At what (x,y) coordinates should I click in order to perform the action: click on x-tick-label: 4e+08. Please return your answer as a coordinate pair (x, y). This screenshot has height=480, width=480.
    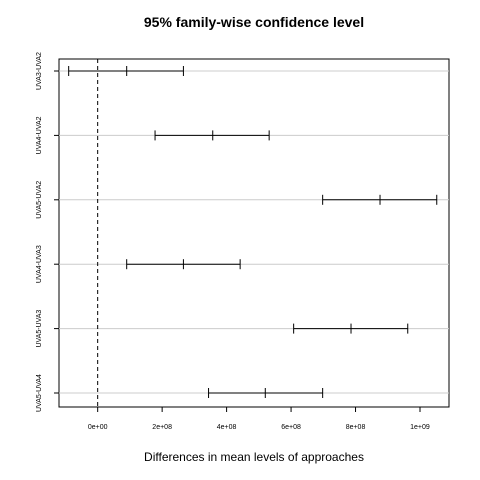
    Looking at the image, I should click on (227, 427).